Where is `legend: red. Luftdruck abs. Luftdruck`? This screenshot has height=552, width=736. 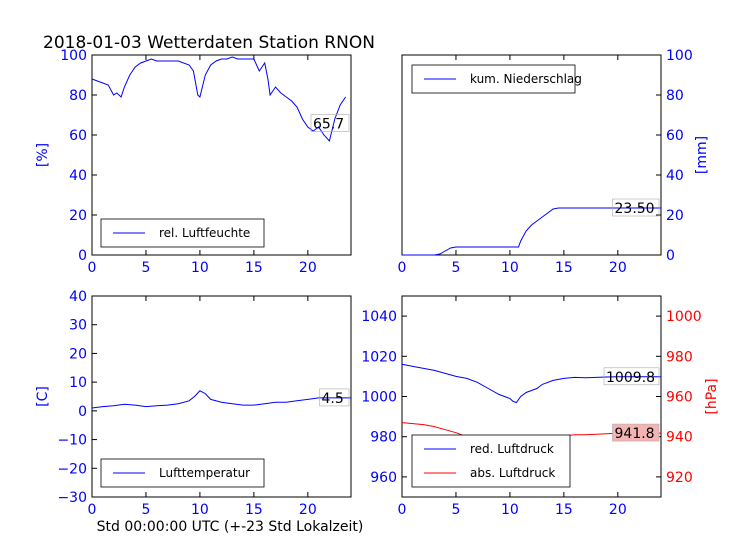 legend: red. Luftdruck abs. Luftdruck is located at coordinates (491, 461).